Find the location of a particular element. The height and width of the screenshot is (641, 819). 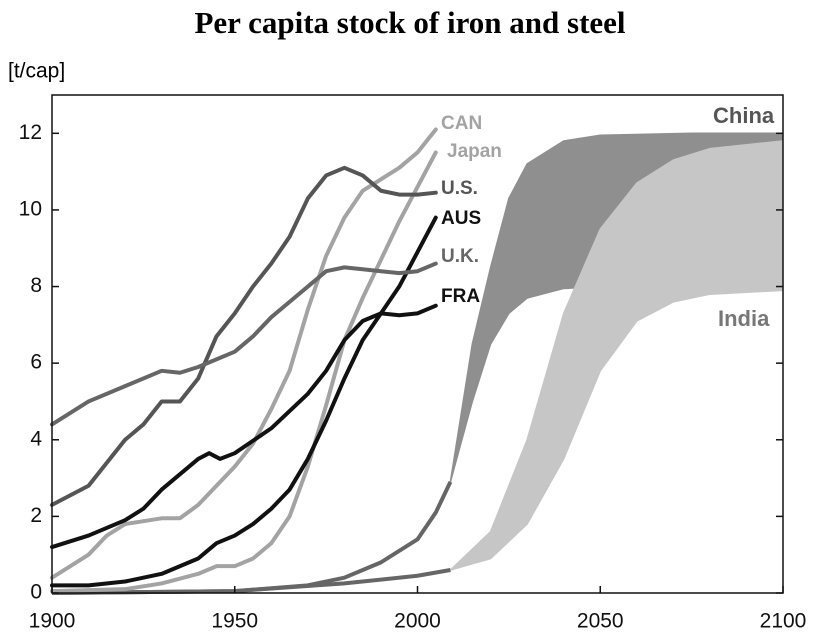

series-label: FRA is located at coordinates (460, 296).